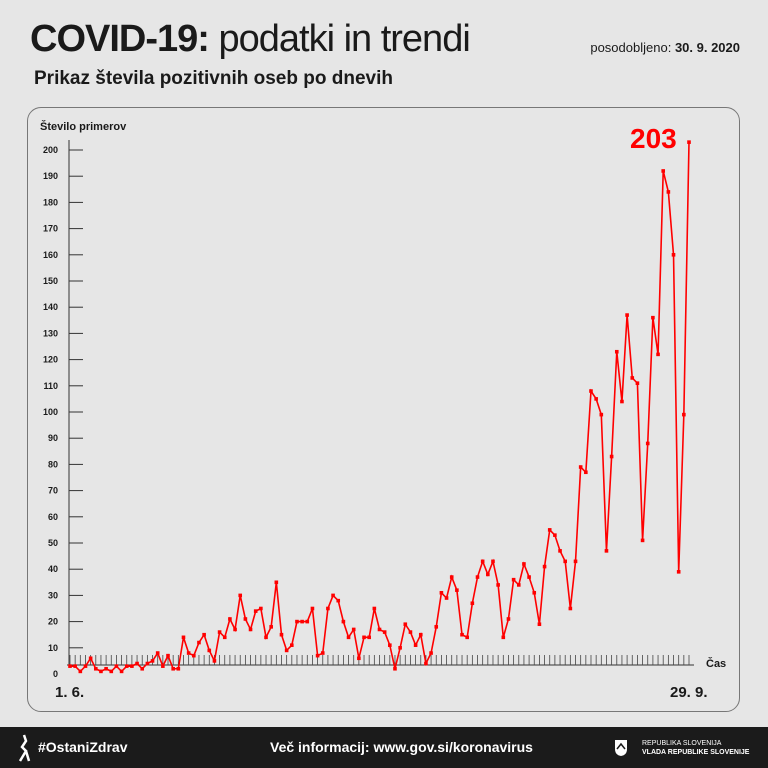 The image size is (768, 768). Describe the element at coordinates (50, 281) in the screenshot. I see `y-tick-label: 150` at that location.